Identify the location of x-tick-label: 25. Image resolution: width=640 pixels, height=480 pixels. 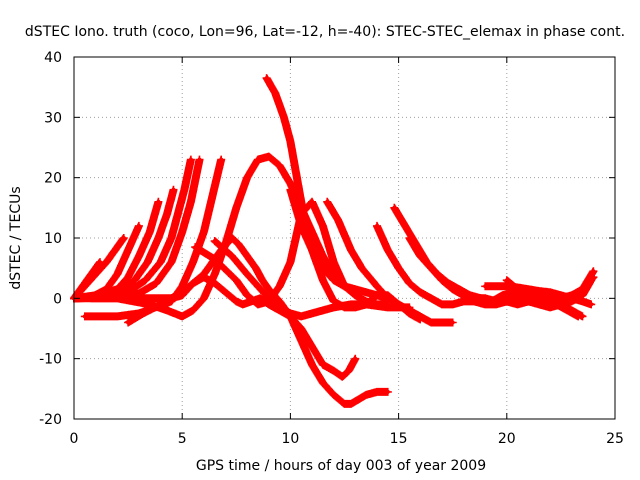
(615, 439).